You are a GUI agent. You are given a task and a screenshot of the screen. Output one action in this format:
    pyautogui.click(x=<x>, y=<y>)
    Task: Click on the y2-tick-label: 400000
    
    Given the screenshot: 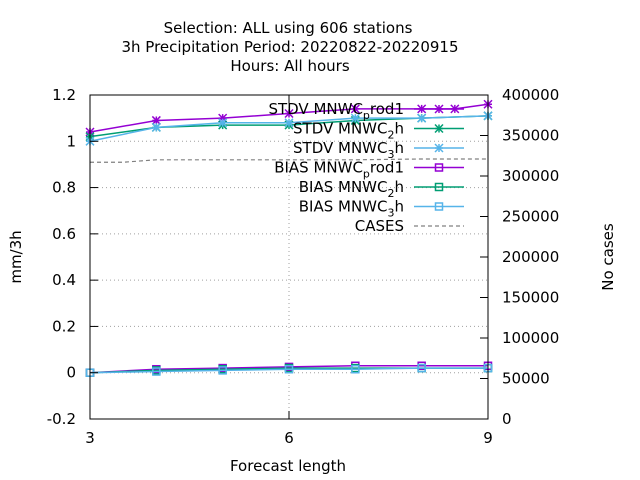 What is the action you would take?
    pyautogui.click(x=530, y=95)
    